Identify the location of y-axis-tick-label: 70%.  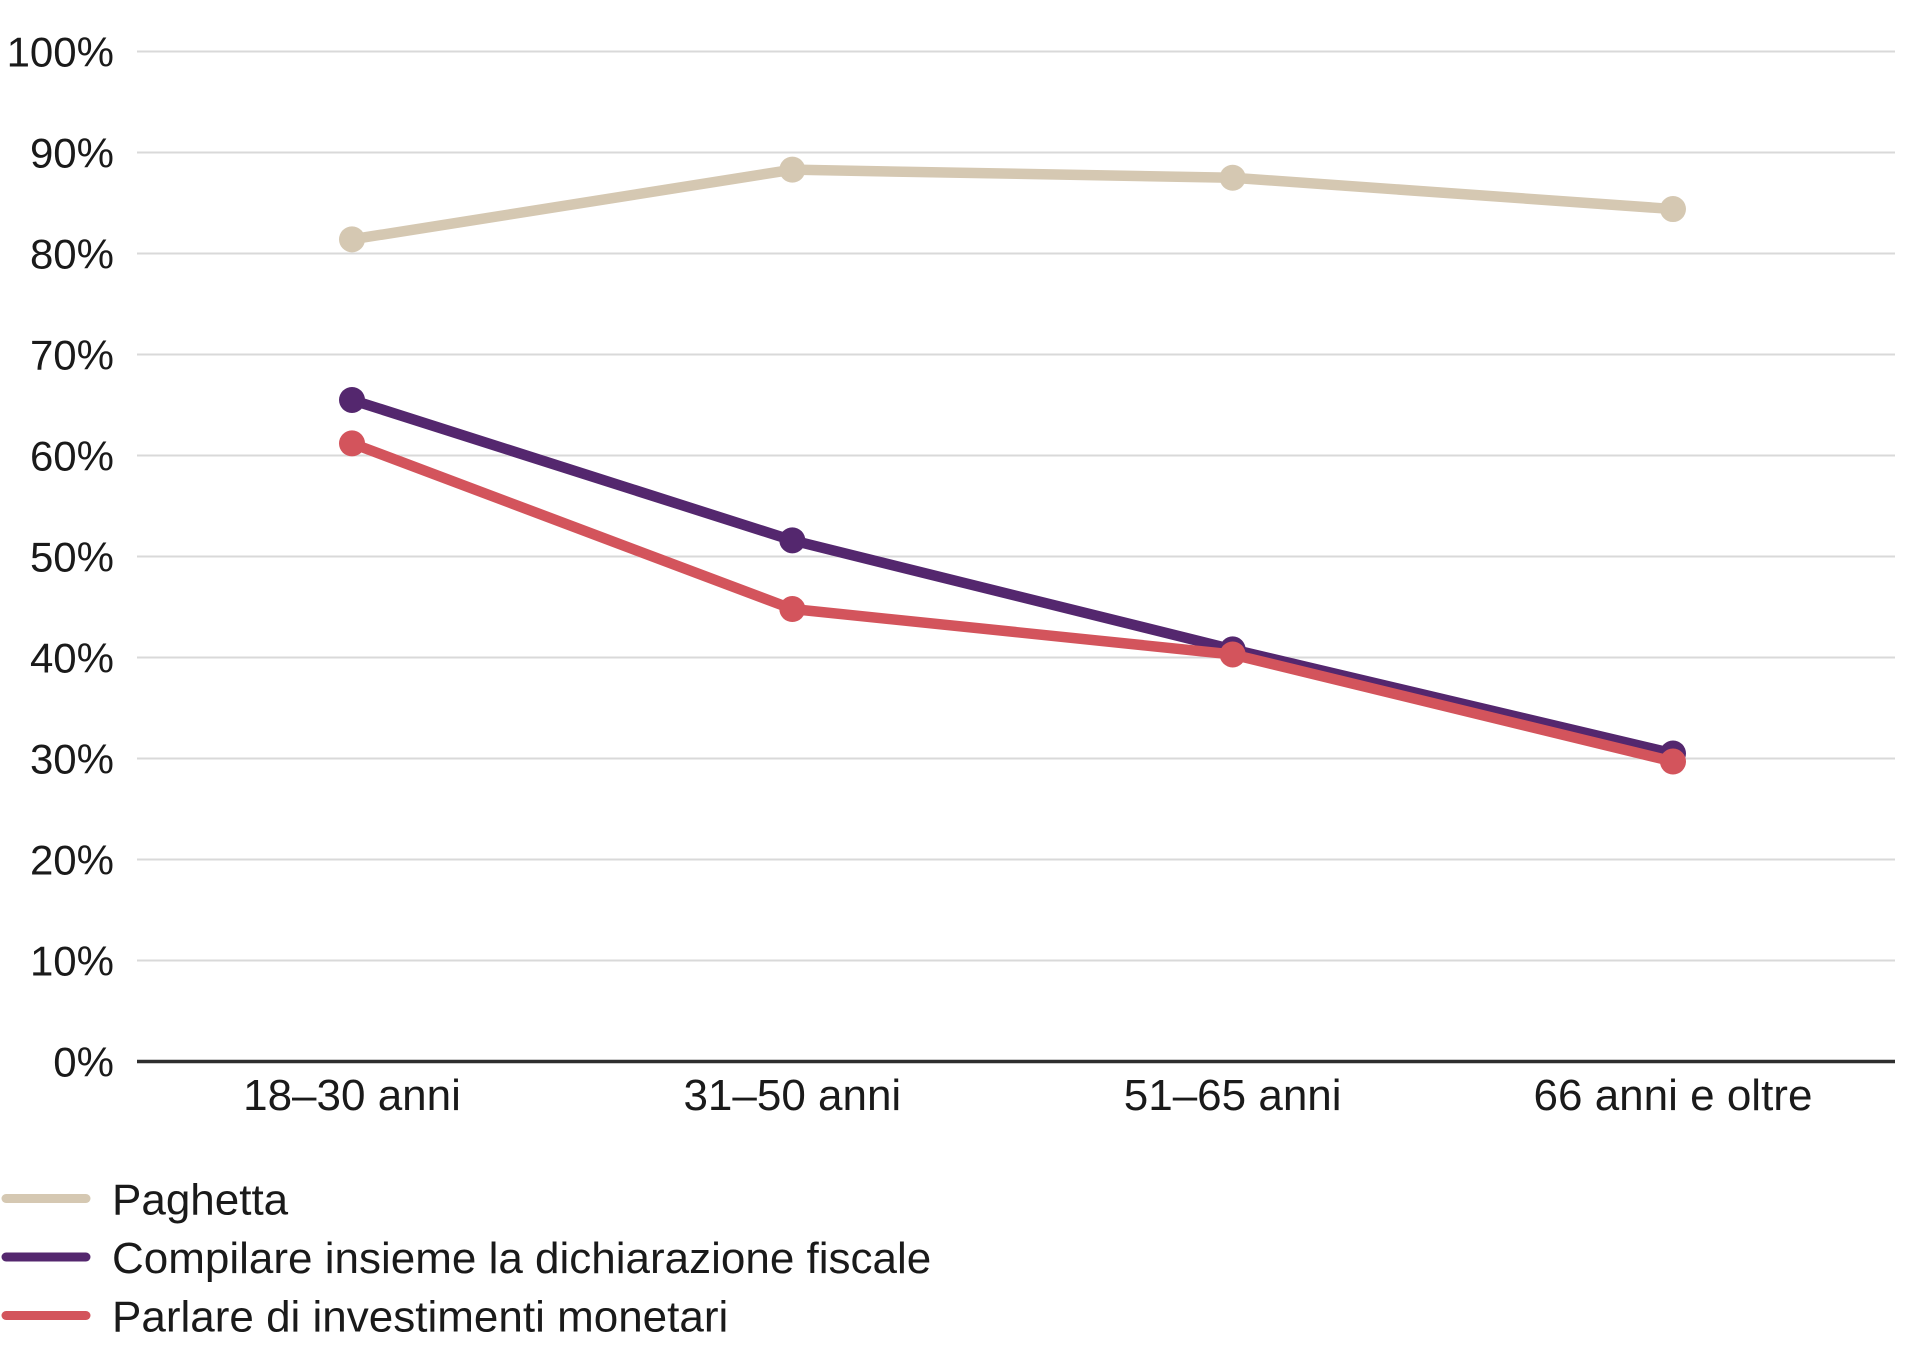
(72, 355).